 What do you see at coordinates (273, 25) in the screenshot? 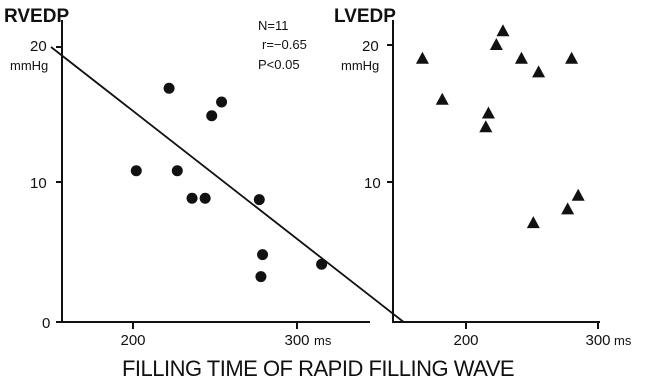
I see `stat-n: N=11` at bounding box center [273, 25].